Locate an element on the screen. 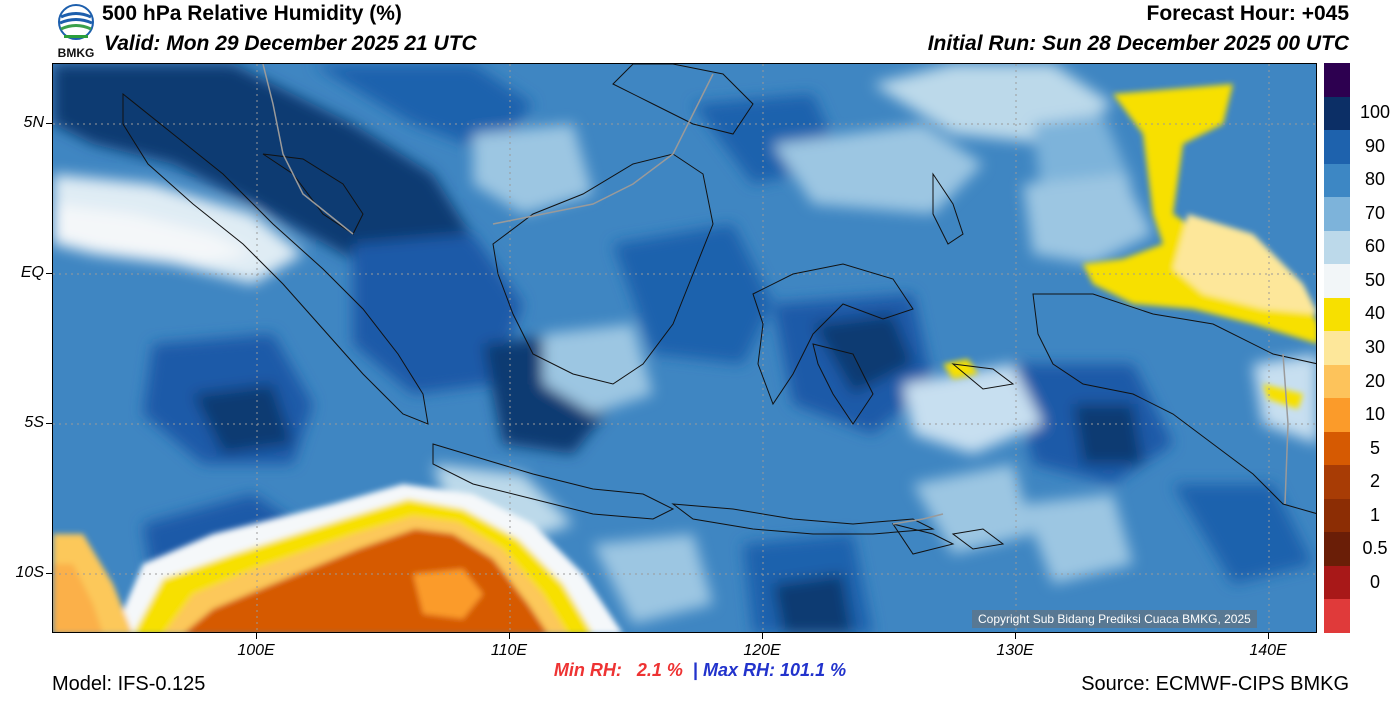  min-rh-value: 2.1 % is located at coordinates (659, 670).